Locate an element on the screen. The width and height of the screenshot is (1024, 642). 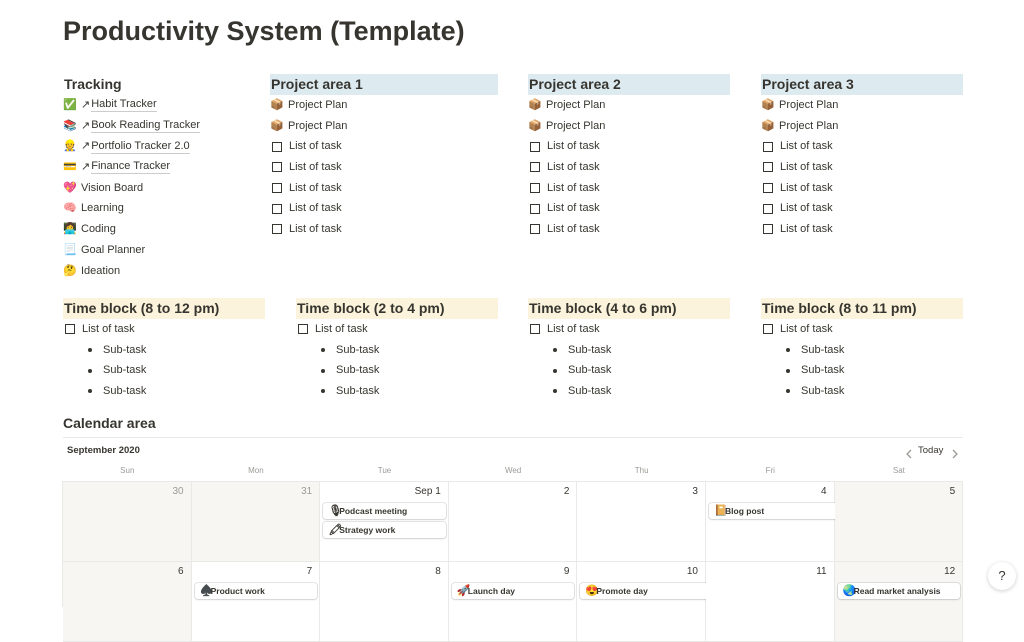
item-icon: 📚 is located at coordinates (70, 125).